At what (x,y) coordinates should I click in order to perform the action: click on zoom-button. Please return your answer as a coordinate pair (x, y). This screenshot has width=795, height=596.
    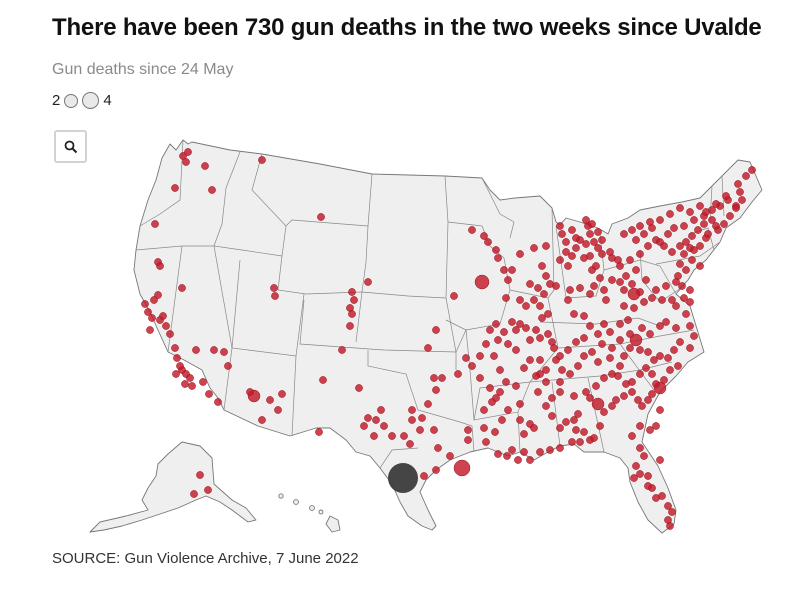
    Looking at the image, I should click on (70, 146).